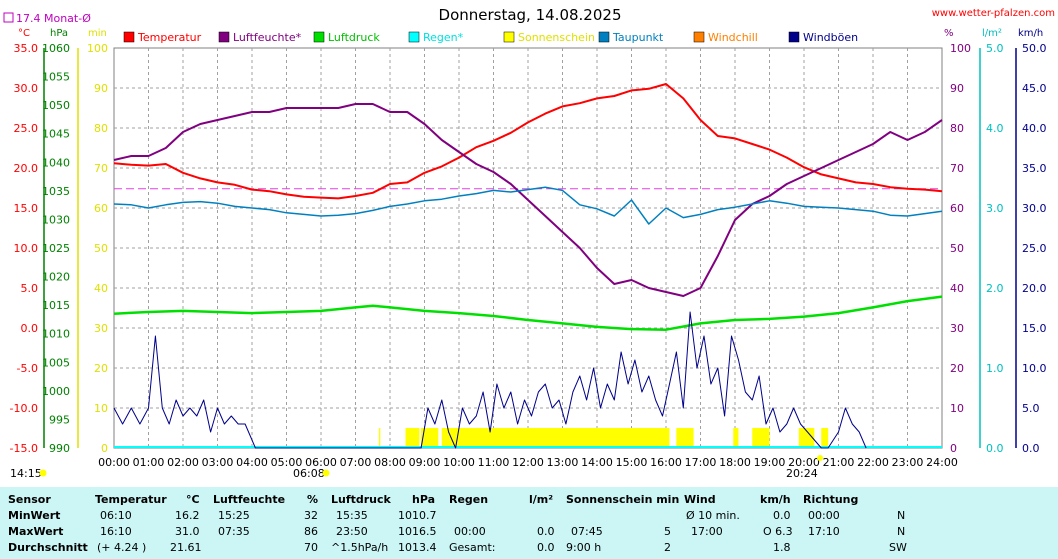 The height and width of the screenshot is (559, 1058). Describe the element at coordinates (824, 531) in the screenshot. I see `stats-cell: 17:10` at that location.